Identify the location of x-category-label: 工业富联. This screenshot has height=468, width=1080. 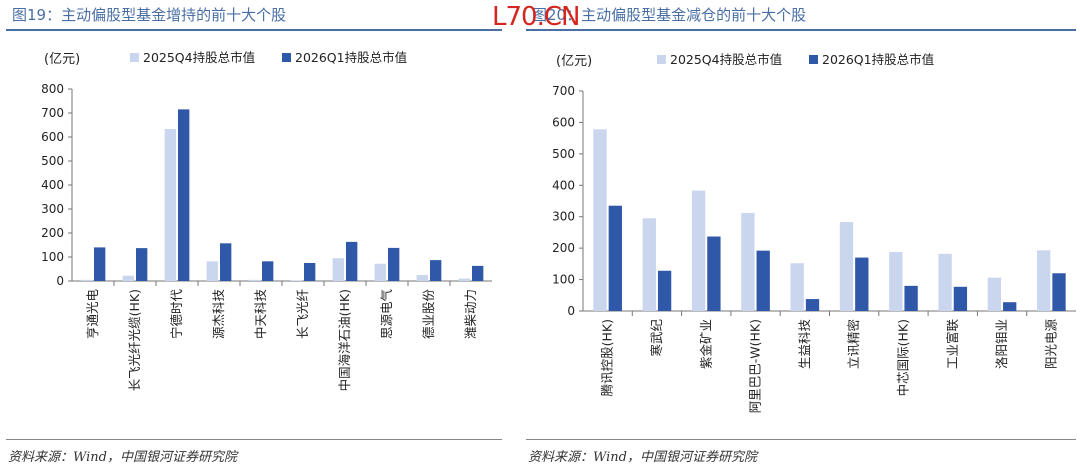
(952, 344).